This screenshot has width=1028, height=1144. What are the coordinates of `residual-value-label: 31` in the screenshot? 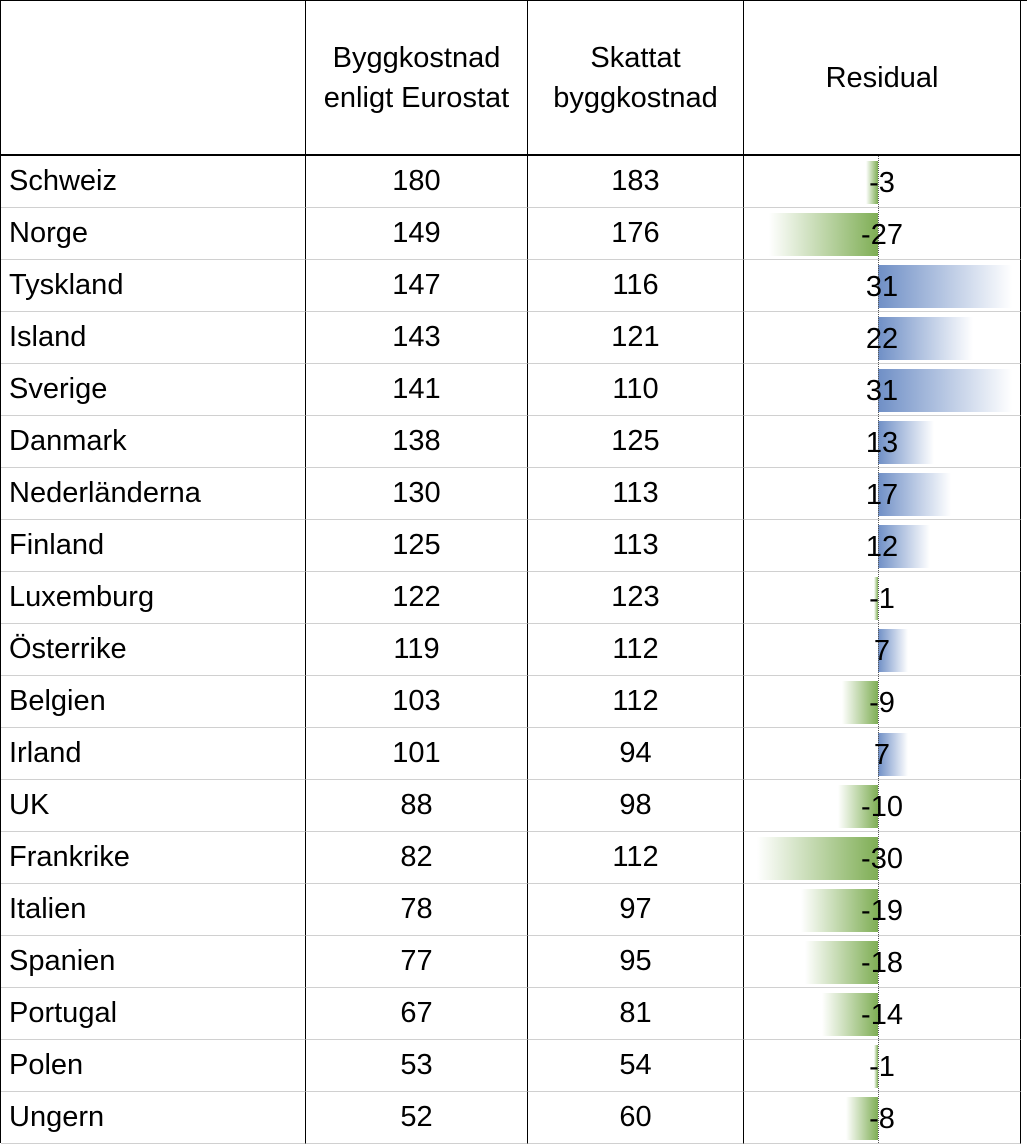 It's located at (882, 391).